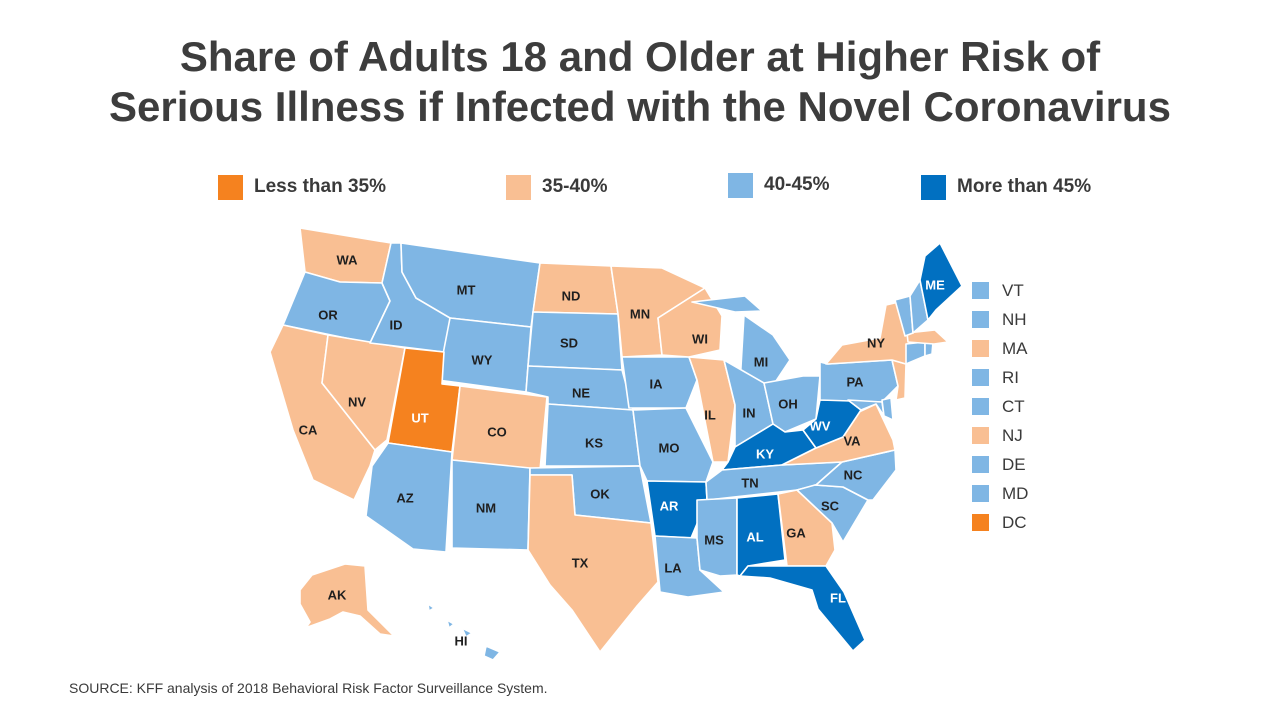  I want to click on legend-label: 35-40%, so click(575, 186).